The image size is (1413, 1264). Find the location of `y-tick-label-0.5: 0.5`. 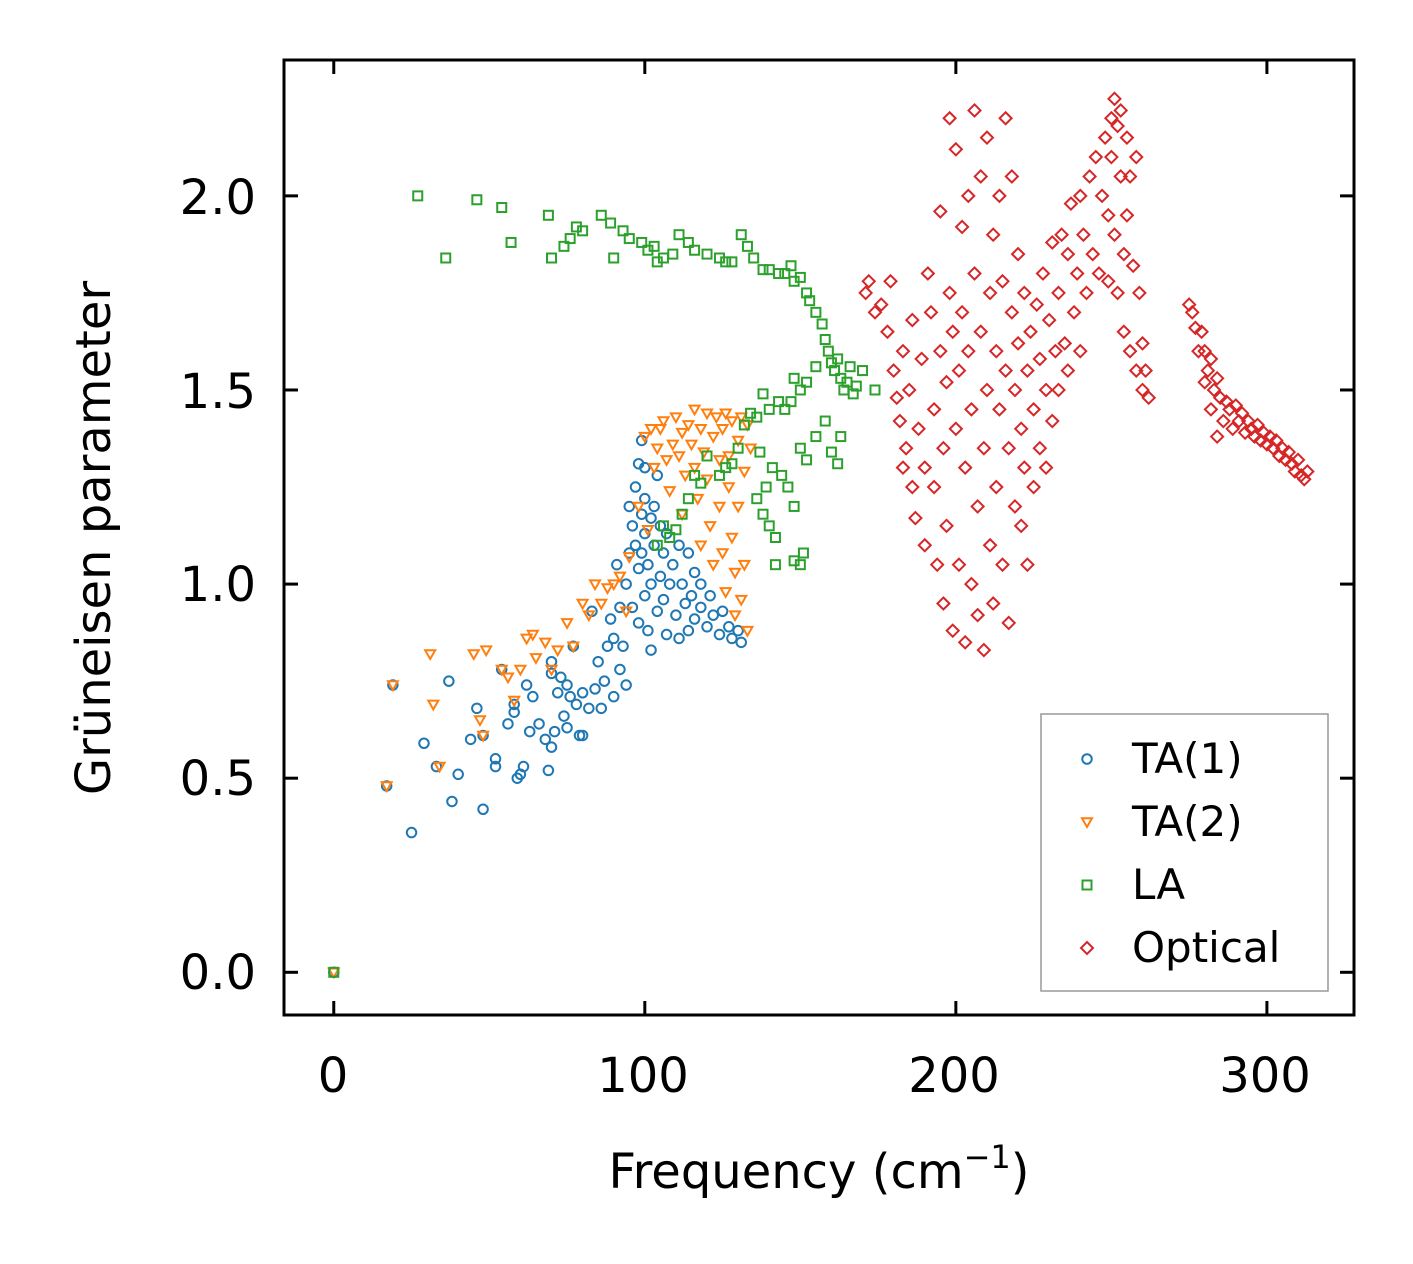

y-tick-label-0.5: 0.5 is located at coordinates (218, 779).